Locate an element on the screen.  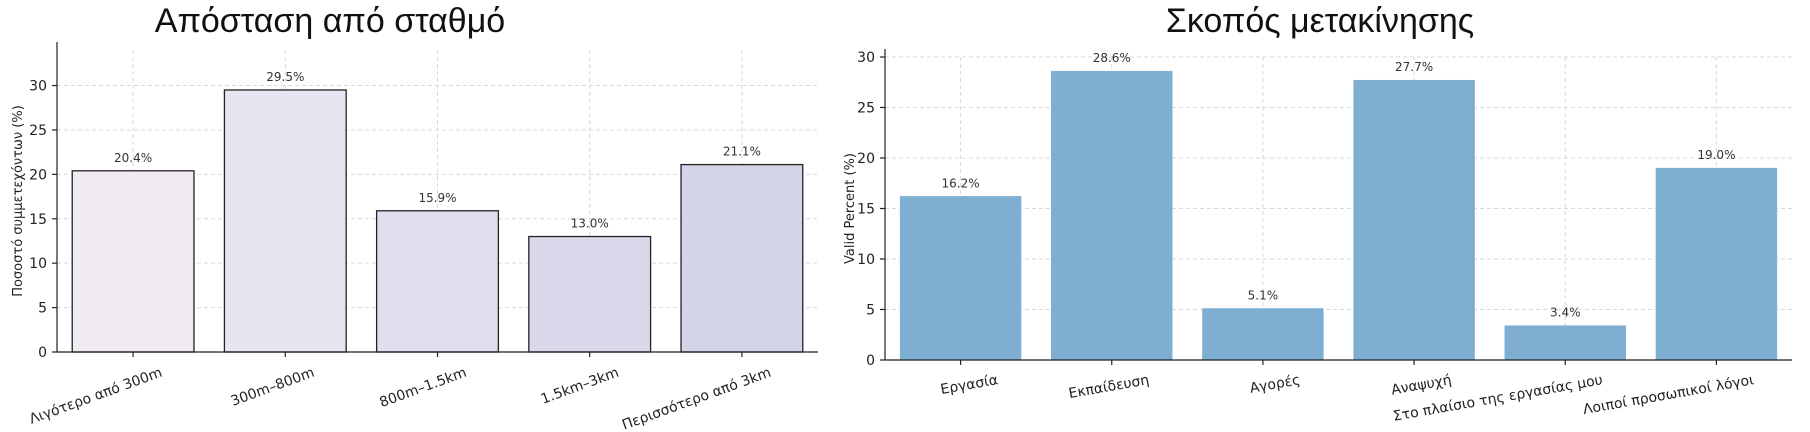
data-label: 20.4% is located at coordinates (133, 158).